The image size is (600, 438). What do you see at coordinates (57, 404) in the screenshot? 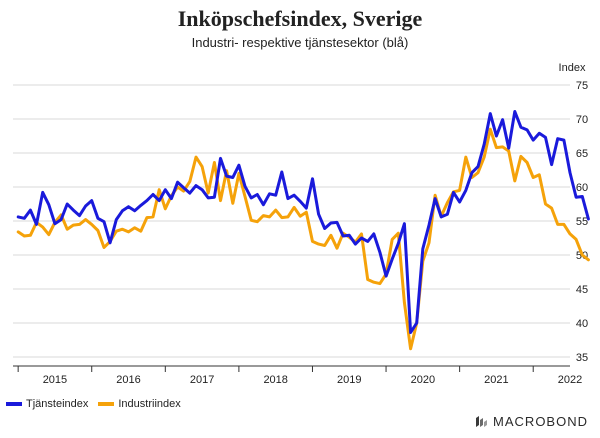
I see `legend-label-services: Tjänsteindex` at bounding box center [57, 404].